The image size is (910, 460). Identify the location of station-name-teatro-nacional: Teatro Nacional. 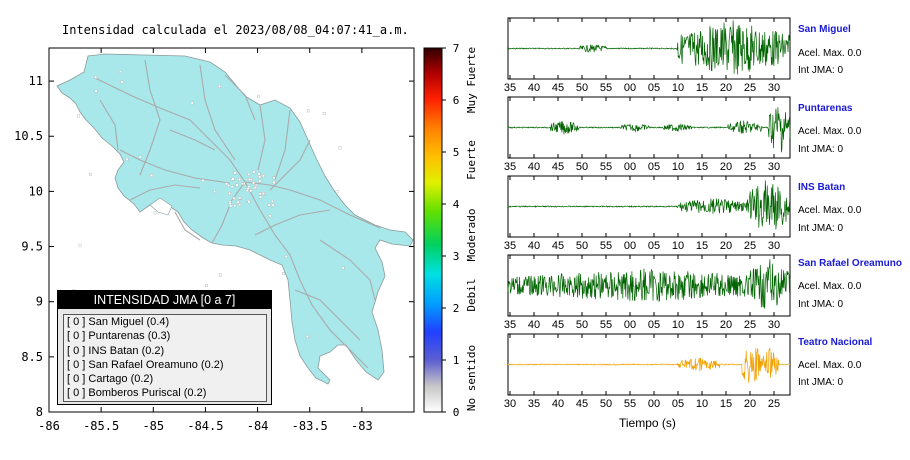
(835, 342).